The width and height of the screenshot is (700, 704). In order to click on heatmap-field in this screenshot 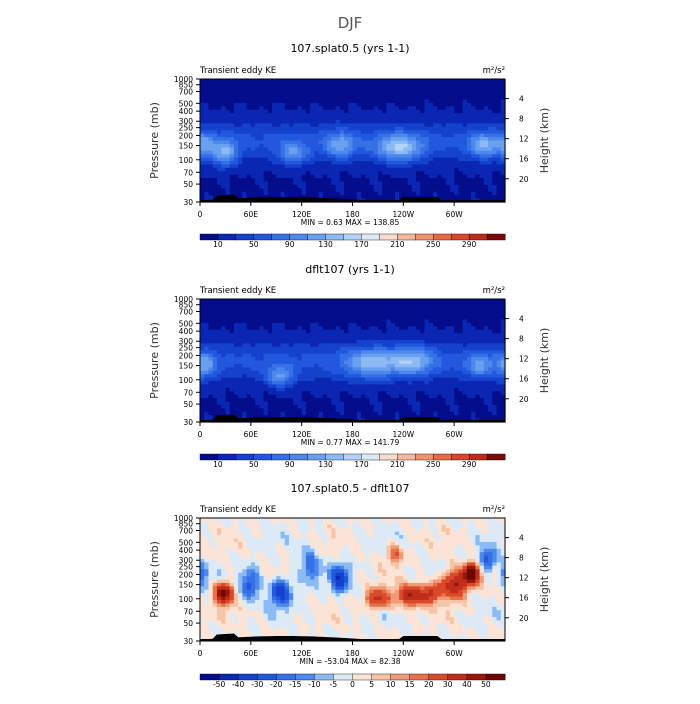, I will do `click(353, 361)`.